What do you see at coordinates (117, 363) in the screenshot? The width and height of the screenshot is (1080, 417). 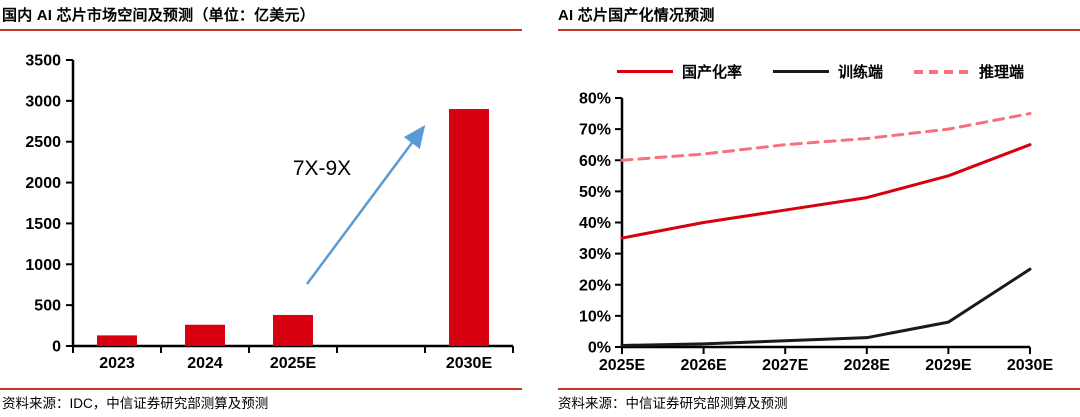 I see `x-axis-label: 2023` at bounding box center [117, 363].